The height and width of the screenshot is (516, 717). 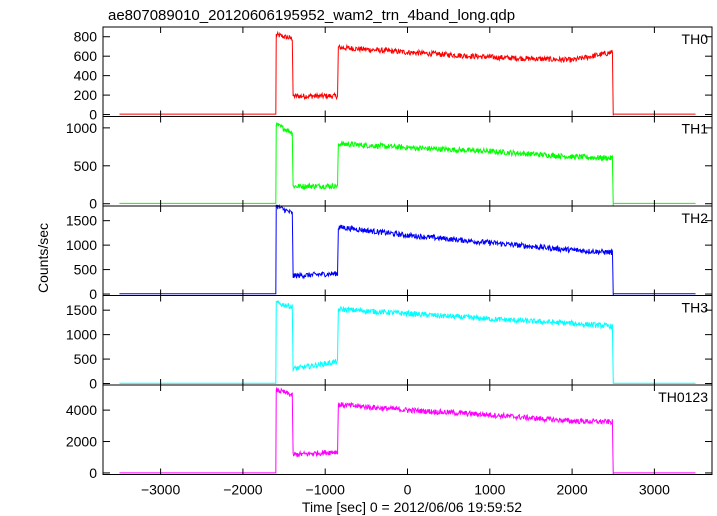 What do you see at coordinates (86, 95) in the screenshot?
I see `y-tick-label: 200` at bounding box center [86, 95].